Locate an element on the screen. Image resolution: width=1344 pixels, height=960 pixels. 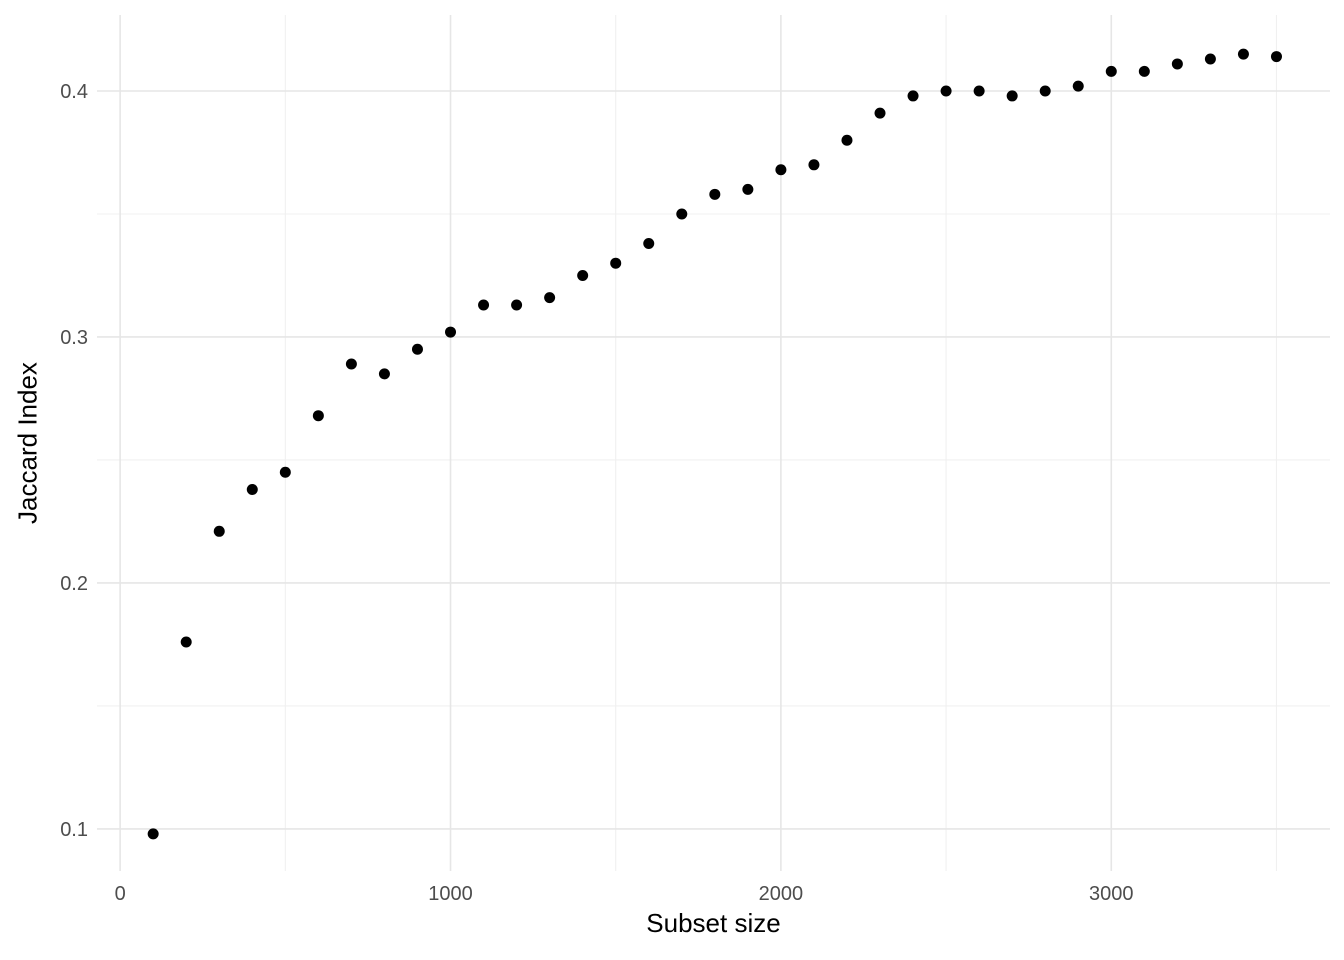
y-tick-label: 0.2 is located at coordinates (74, 584).